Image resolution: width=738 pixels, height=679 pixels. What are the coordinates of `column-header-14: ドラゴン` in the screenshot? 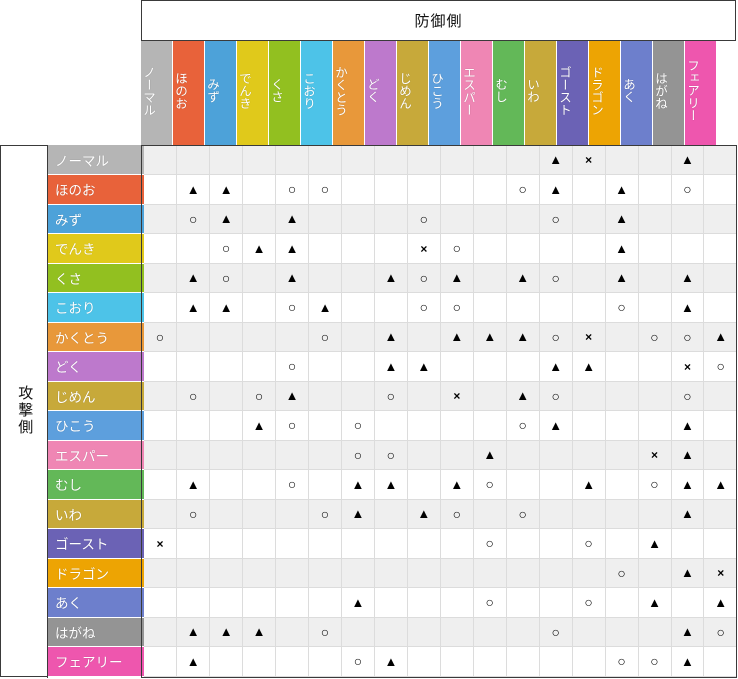 It's located at (605, 93).